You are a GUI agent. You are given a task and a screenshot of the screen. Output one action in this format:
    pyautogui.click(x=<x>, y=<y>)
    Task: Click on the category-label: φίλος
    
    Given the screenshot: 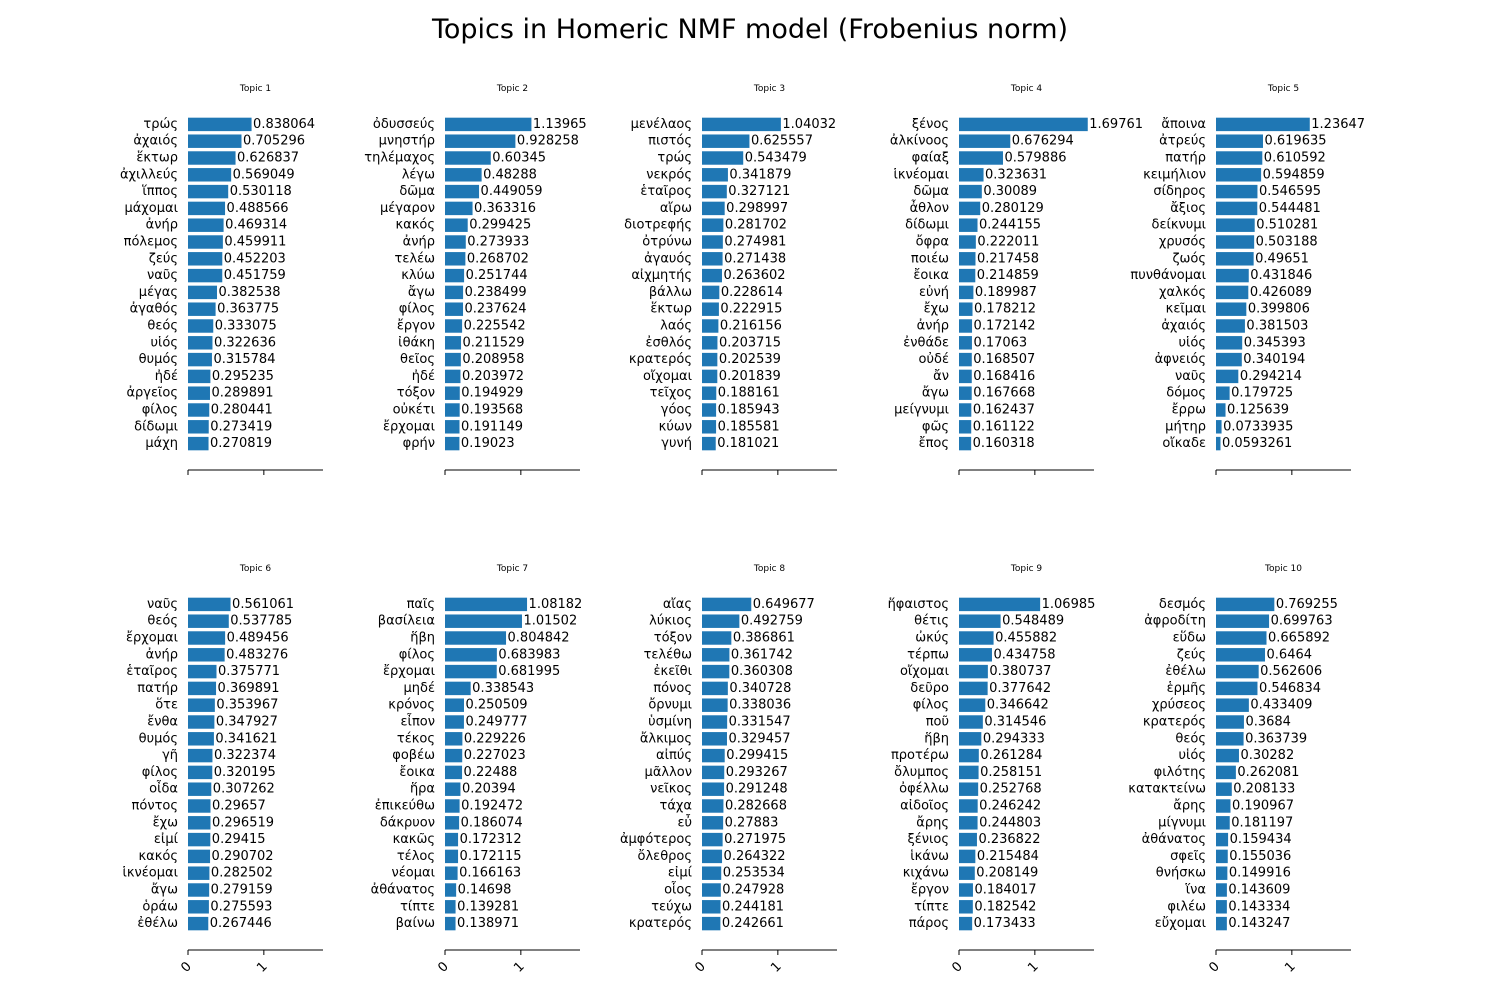 What is the action you would take?
    pyautogui.click(x=417, y=309)
    